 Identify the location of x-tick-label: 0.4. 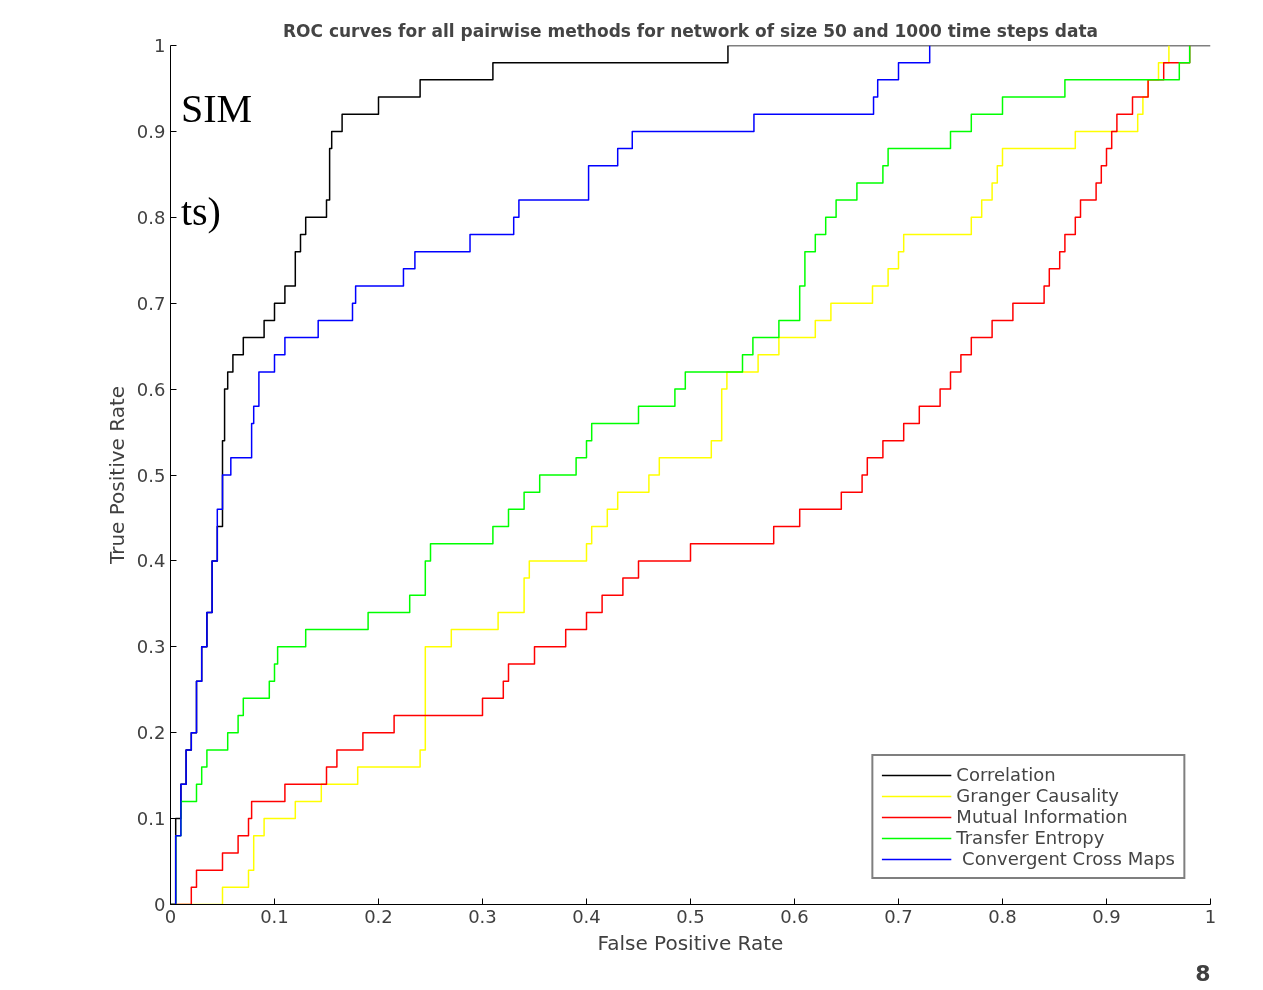
(586, 916).